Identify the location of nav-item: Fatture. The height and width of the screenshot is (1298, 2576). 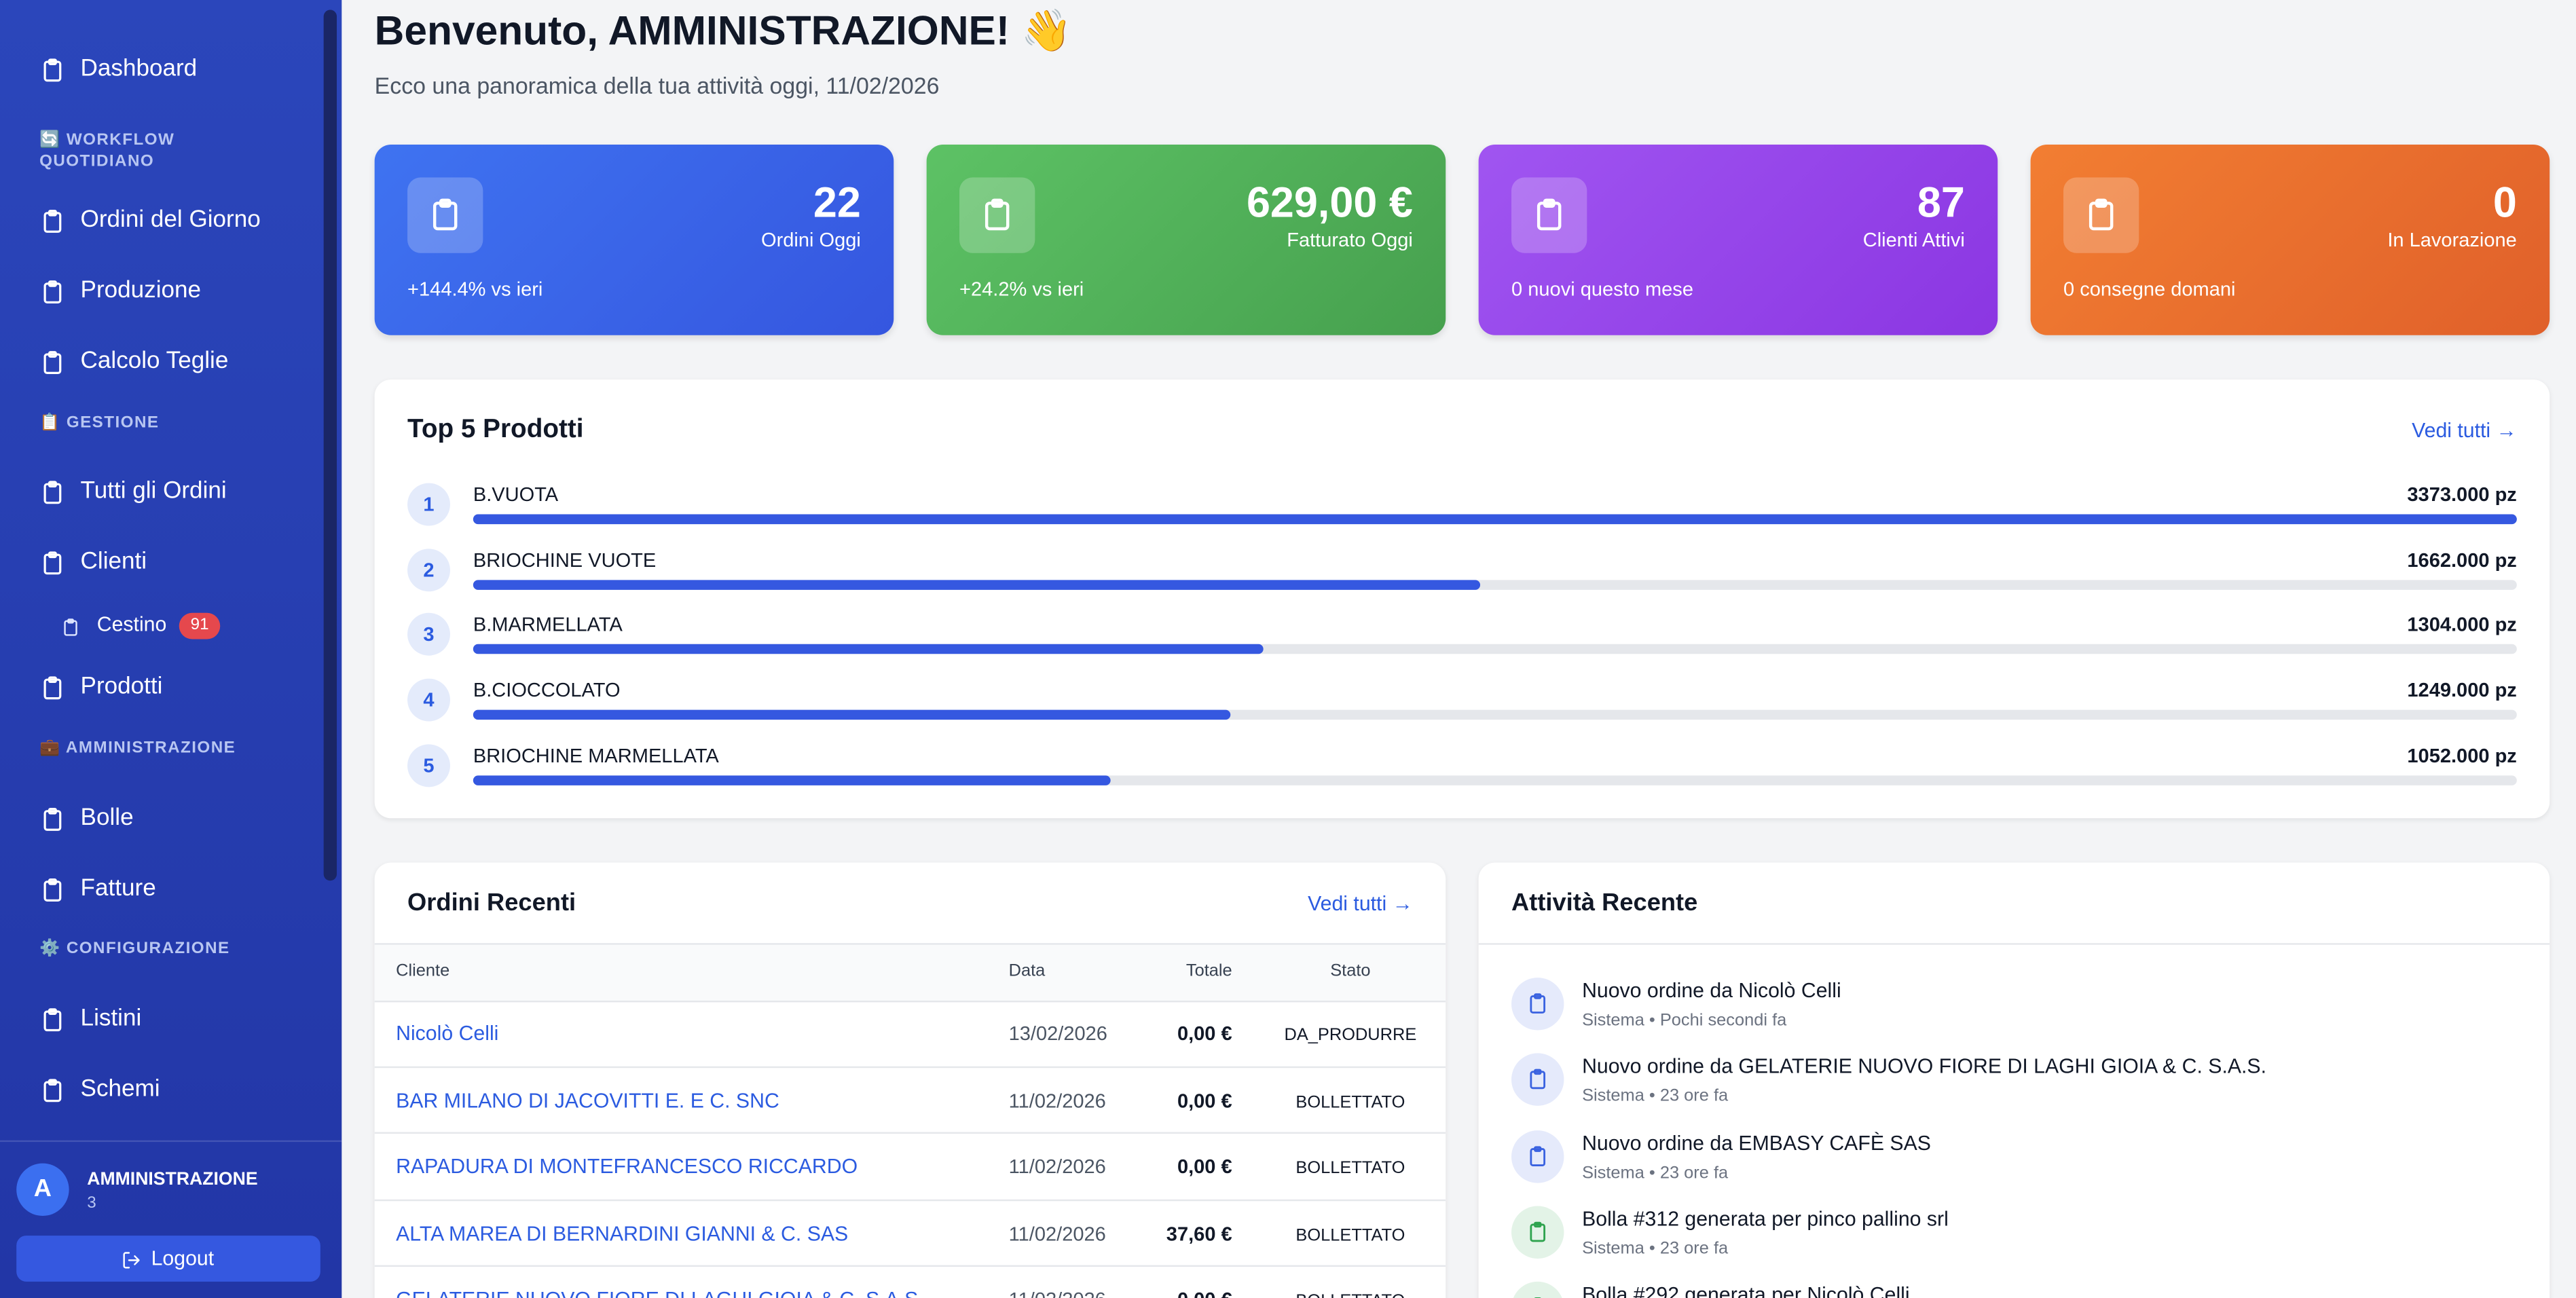
(118, 889).